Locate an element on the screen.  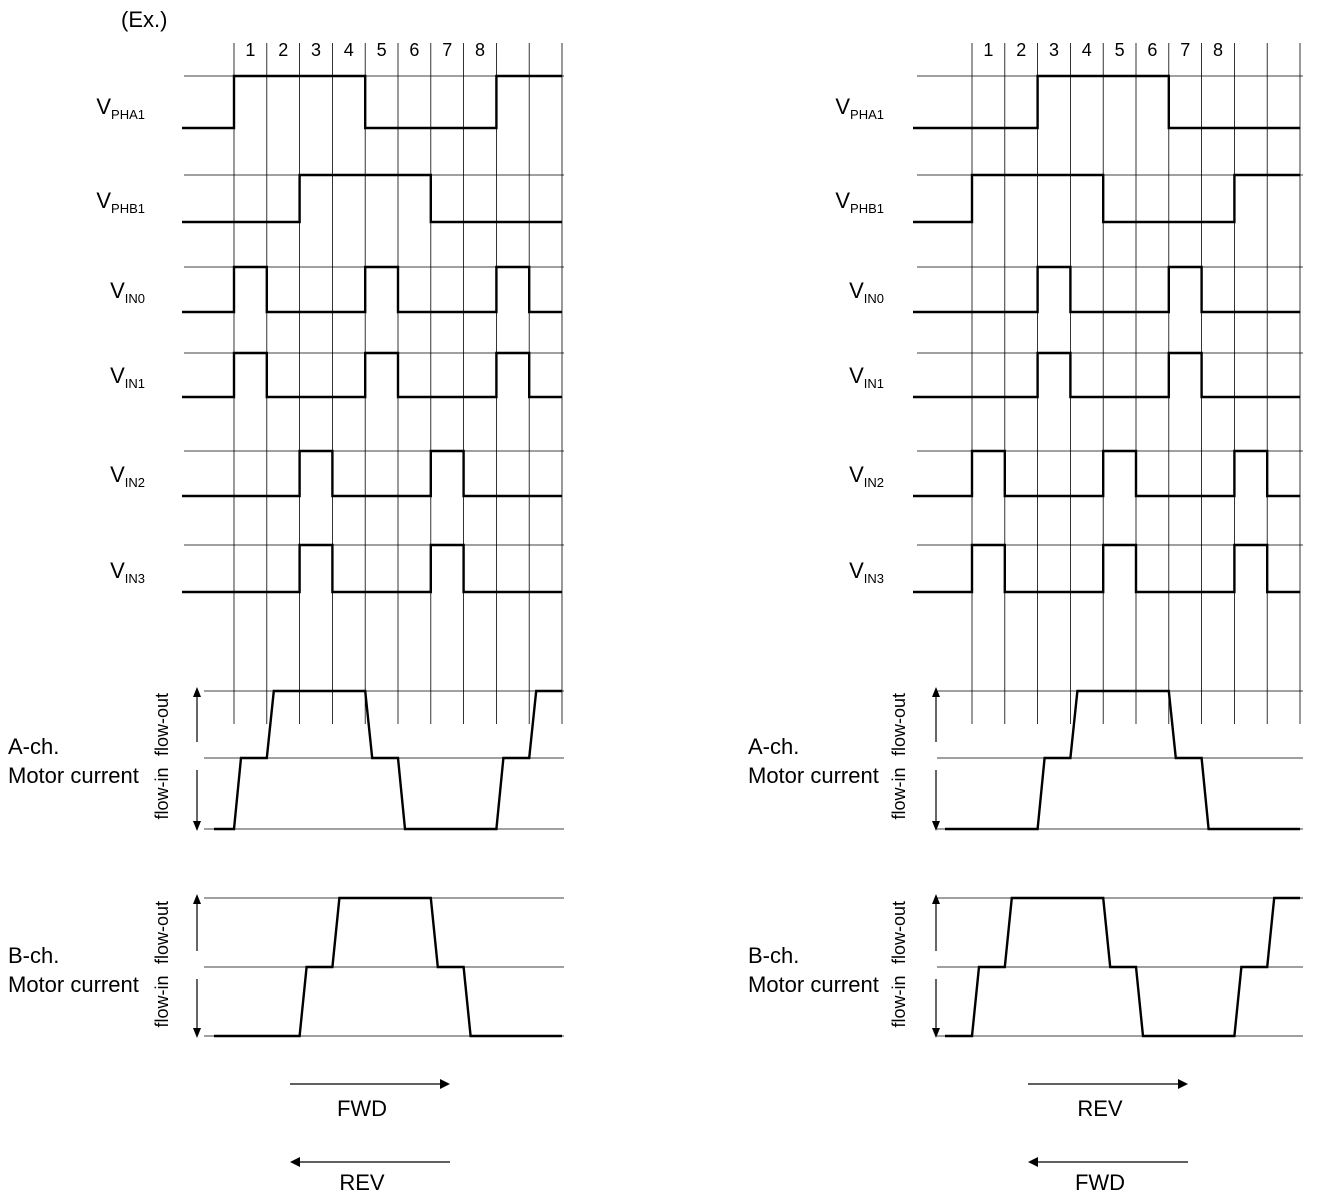
example-label: (Ex.) is located at coordinates (144, 19).